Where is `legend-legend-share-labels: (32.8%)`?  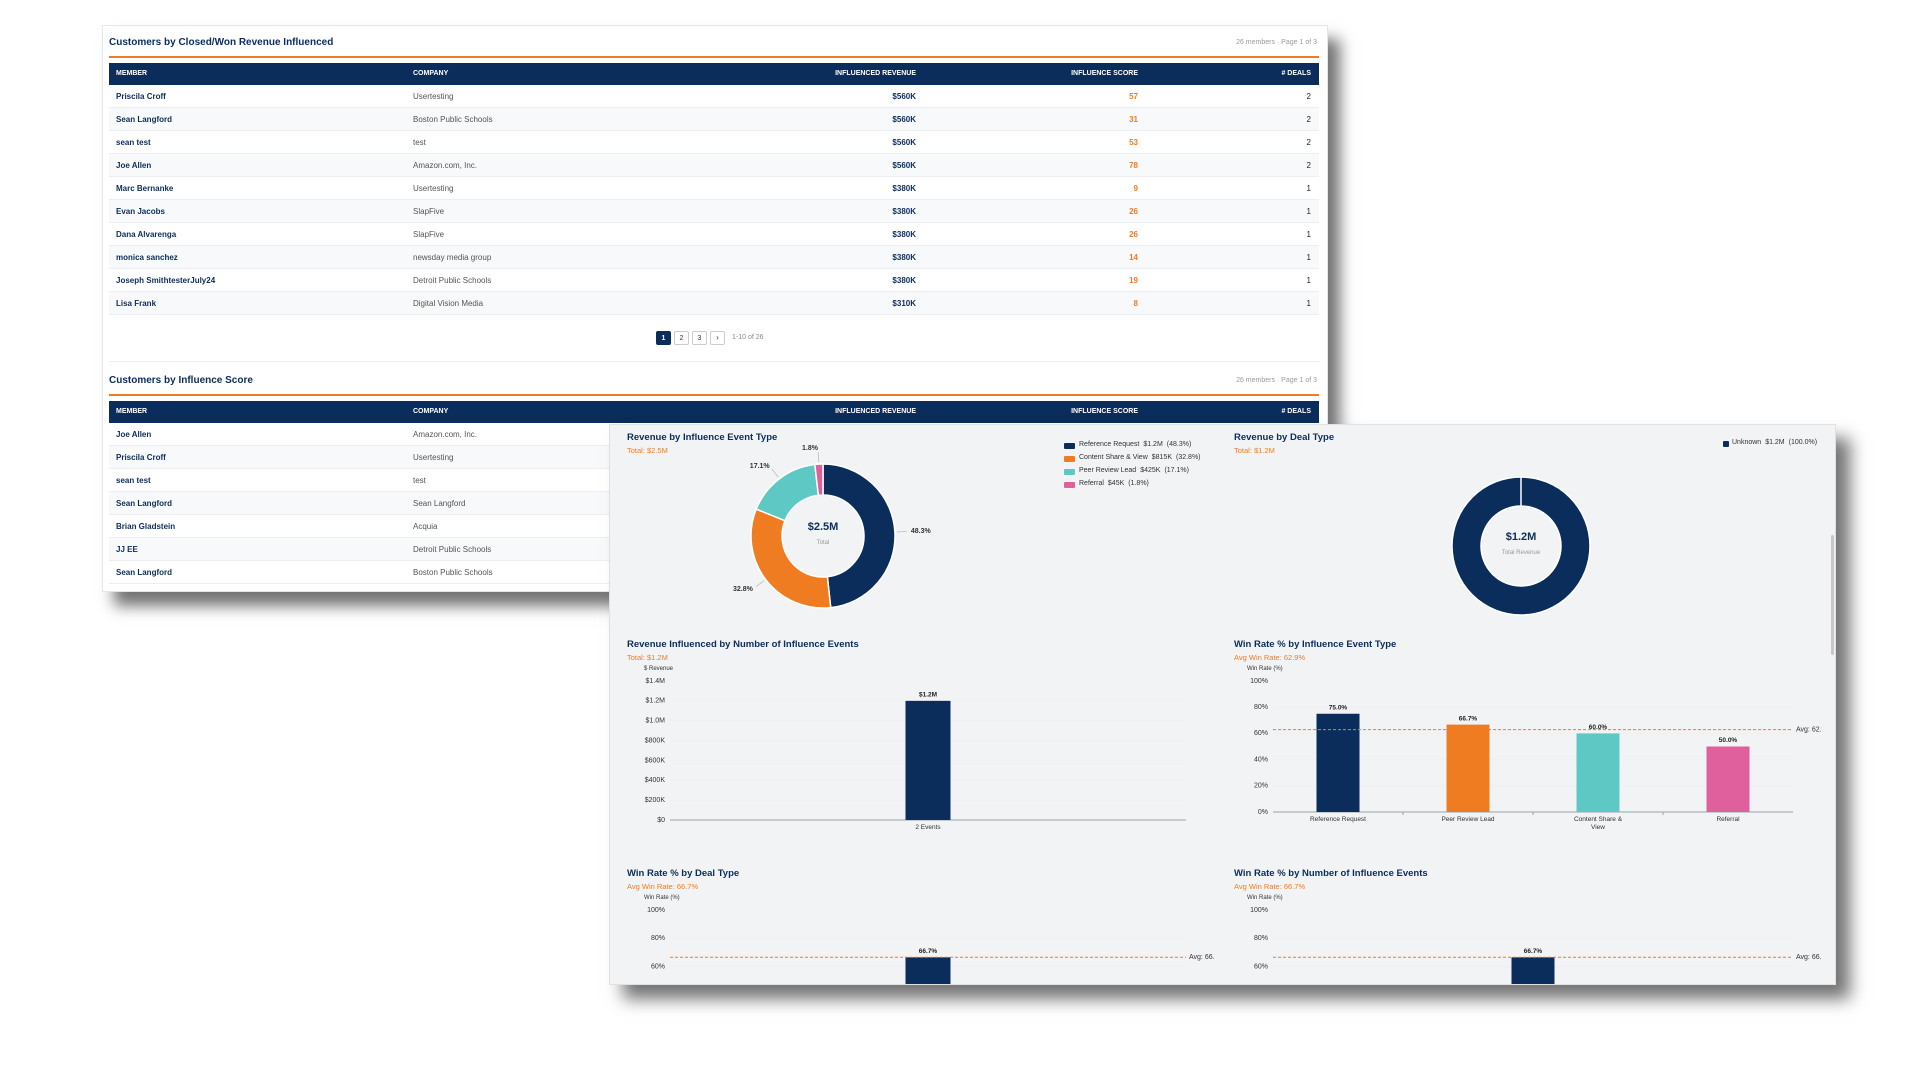 legend-legend-share-labels: (32.8%) is located at coordinates (1188, 457).